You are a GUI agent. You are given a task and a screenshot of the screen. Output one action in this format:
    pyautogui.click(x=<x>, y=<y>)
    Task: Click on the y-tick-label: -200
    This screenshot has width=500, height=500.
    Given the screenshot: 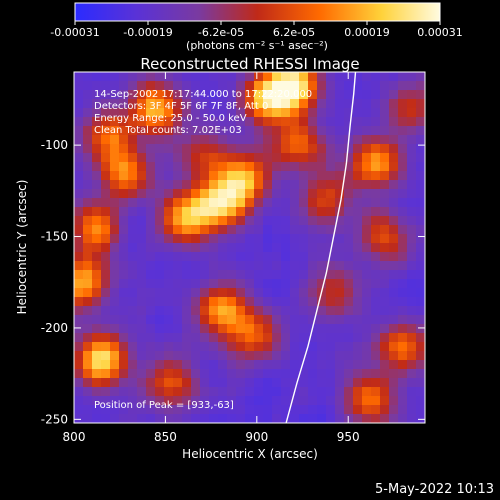 What is the action you would take?
    pyautogui.click(x=54, y=328)
    